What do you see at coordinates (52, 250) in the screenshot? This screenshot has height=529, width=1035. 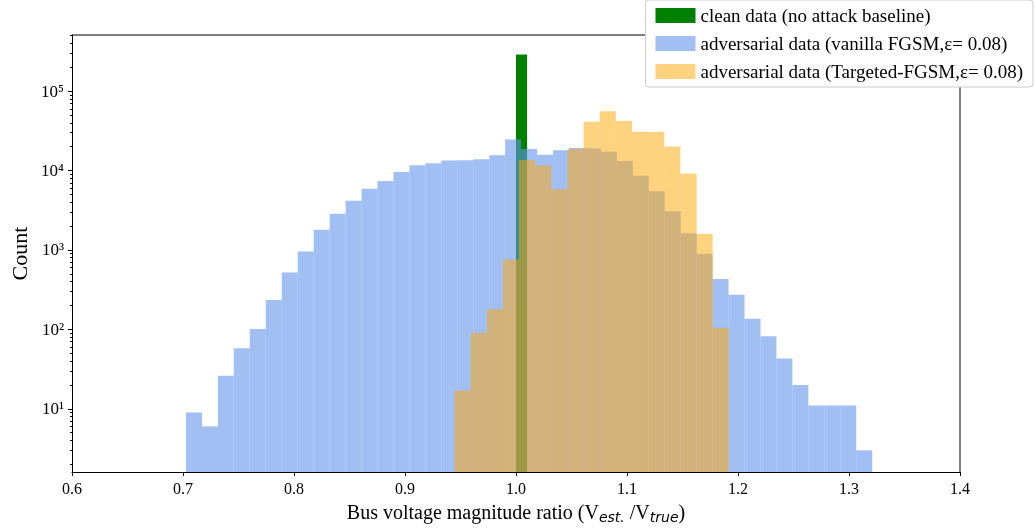 I see `y-tick-label: 10³` at bounding box center [52, 250].